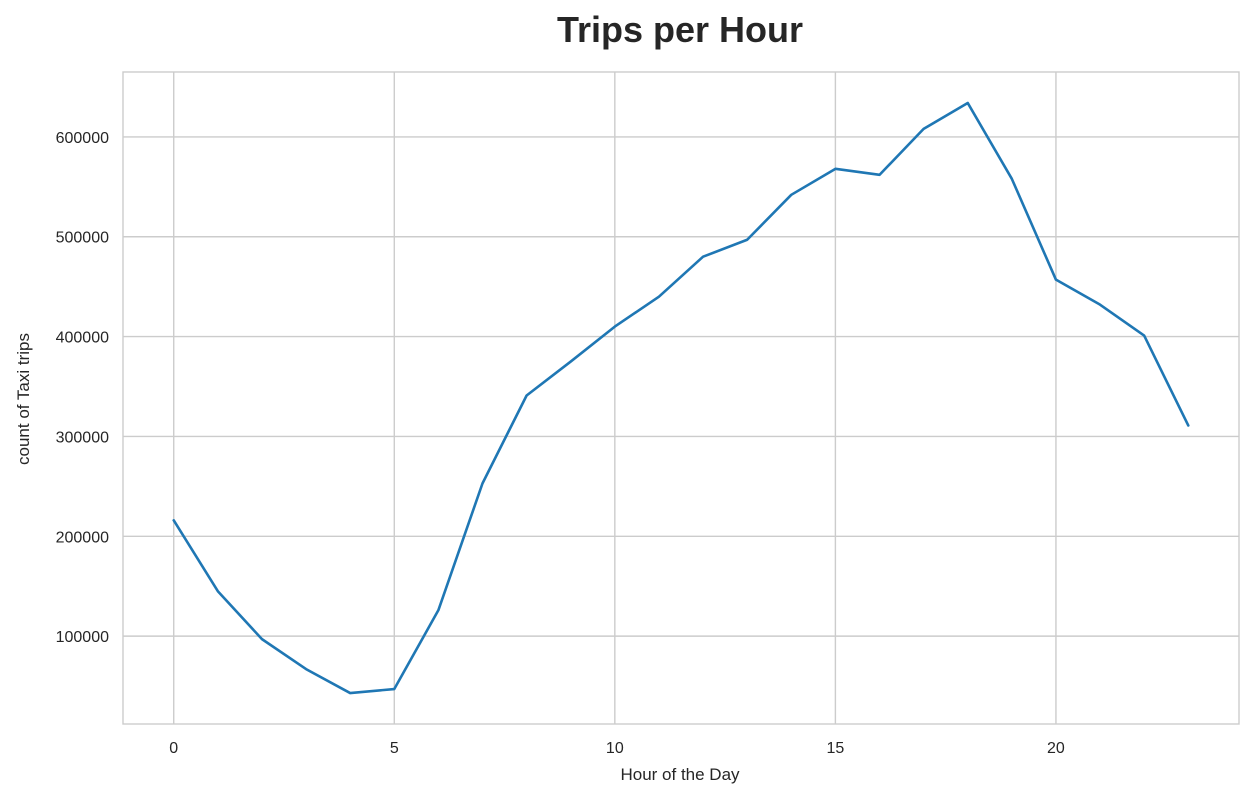  Describe the element at coordinates (82, 637) in the screenshot. I see `y-tick-label: 100000` at that location.